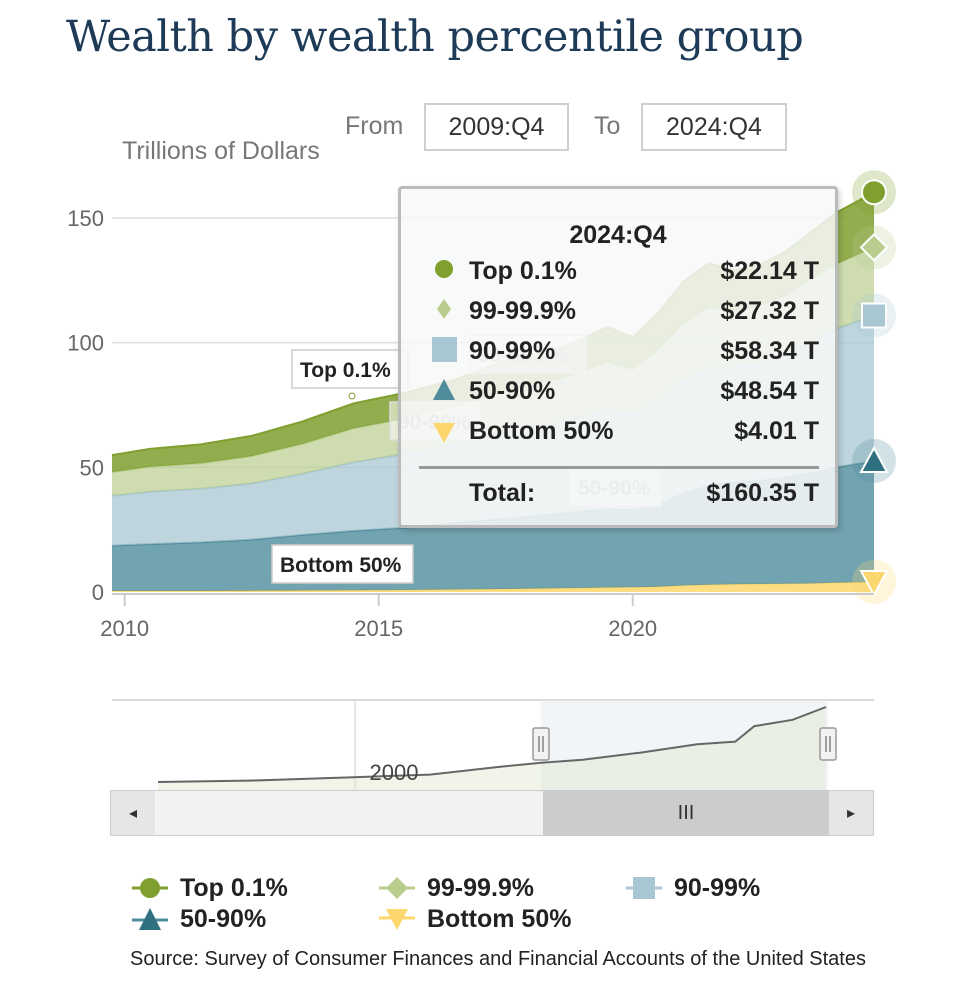 This screenshot has height=1000, width=964. Describe the element at coordinates (496, 127) in the screenshot. I see `from-date-input: 2009:Q4` at that location.